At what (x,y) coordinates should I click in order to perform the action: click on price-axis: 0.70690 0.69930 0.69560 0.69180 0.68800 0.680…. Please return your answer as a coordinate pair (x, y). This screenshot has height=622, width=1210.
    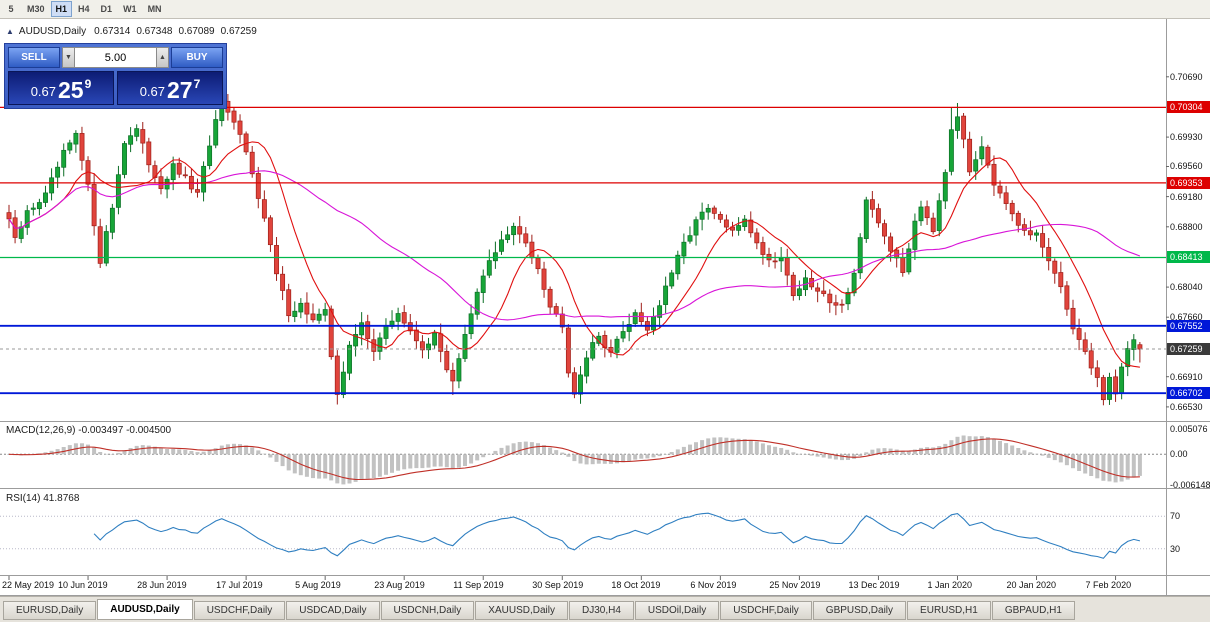
    Looking at the image, I should click on (1188, 307).